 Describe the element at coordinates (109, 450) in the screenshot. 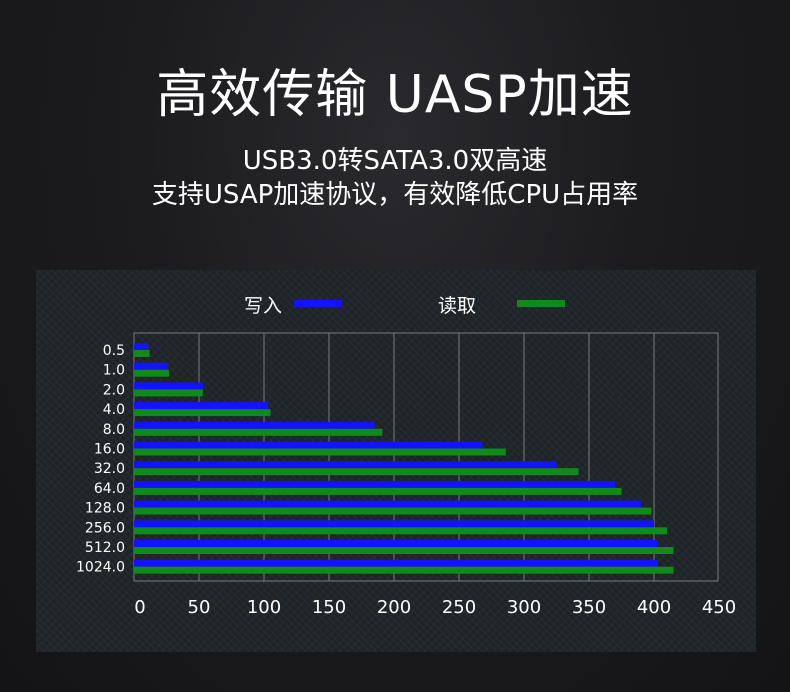

I see `y-tick-label: 16.0` at that location.